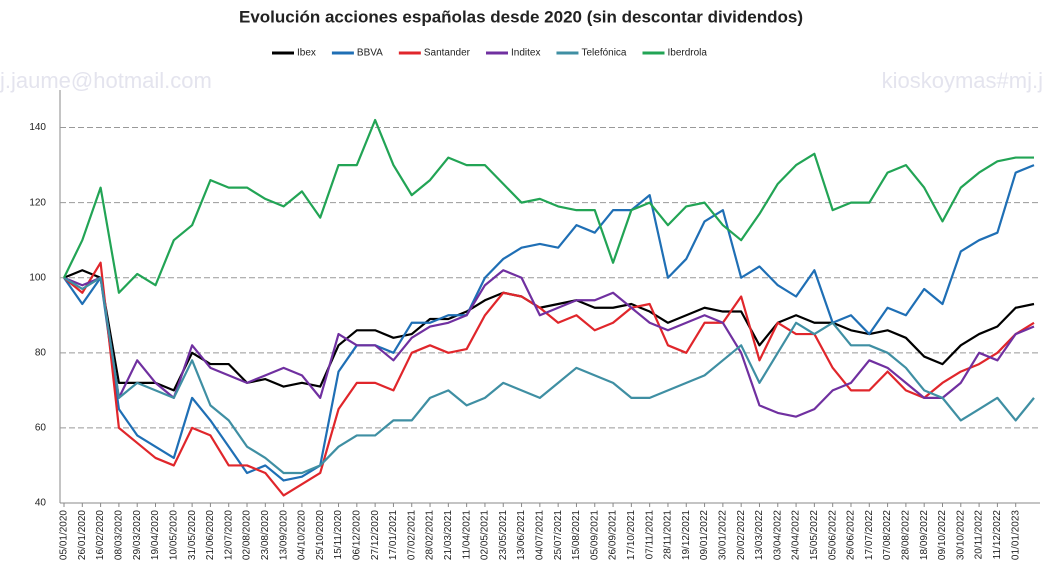  I want to click on x-tick-label: 15/05/2022, so click(814, 535).